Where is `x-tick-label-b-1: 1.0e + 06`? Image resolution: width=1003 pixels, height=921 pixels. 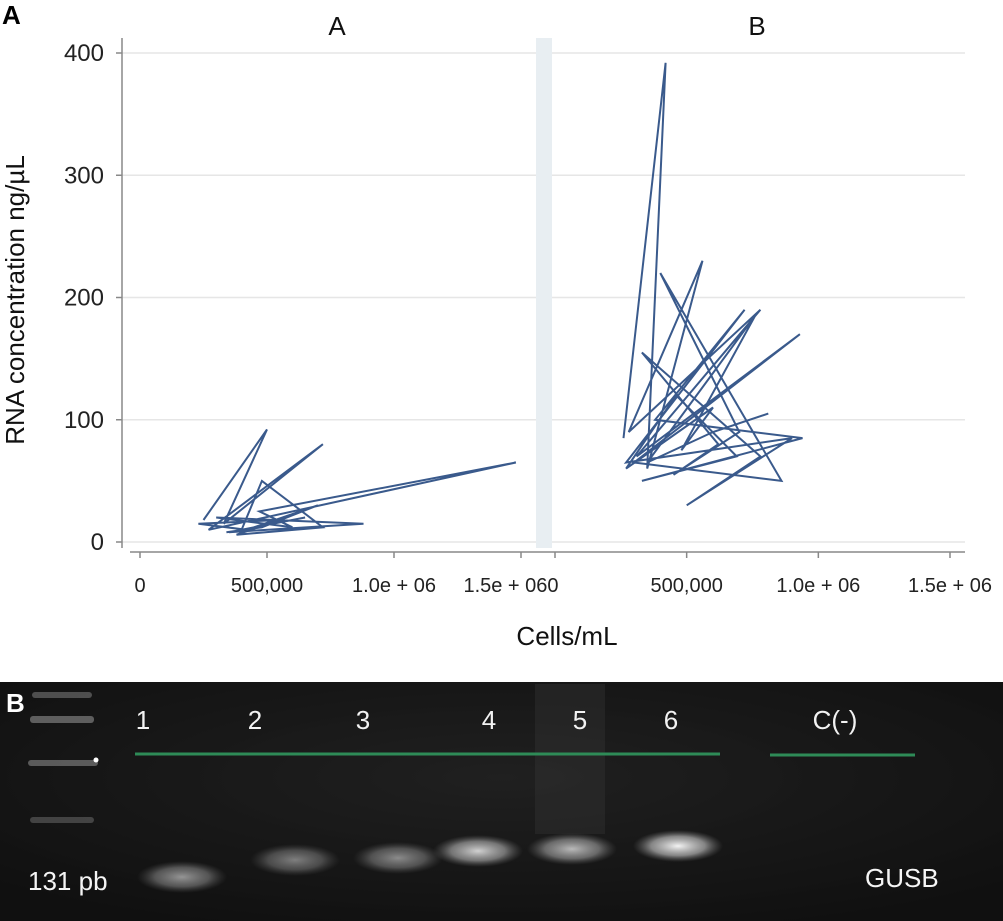 x-tick-label-b-1: 1.0e + 06 is located at coordinates (818, 586).